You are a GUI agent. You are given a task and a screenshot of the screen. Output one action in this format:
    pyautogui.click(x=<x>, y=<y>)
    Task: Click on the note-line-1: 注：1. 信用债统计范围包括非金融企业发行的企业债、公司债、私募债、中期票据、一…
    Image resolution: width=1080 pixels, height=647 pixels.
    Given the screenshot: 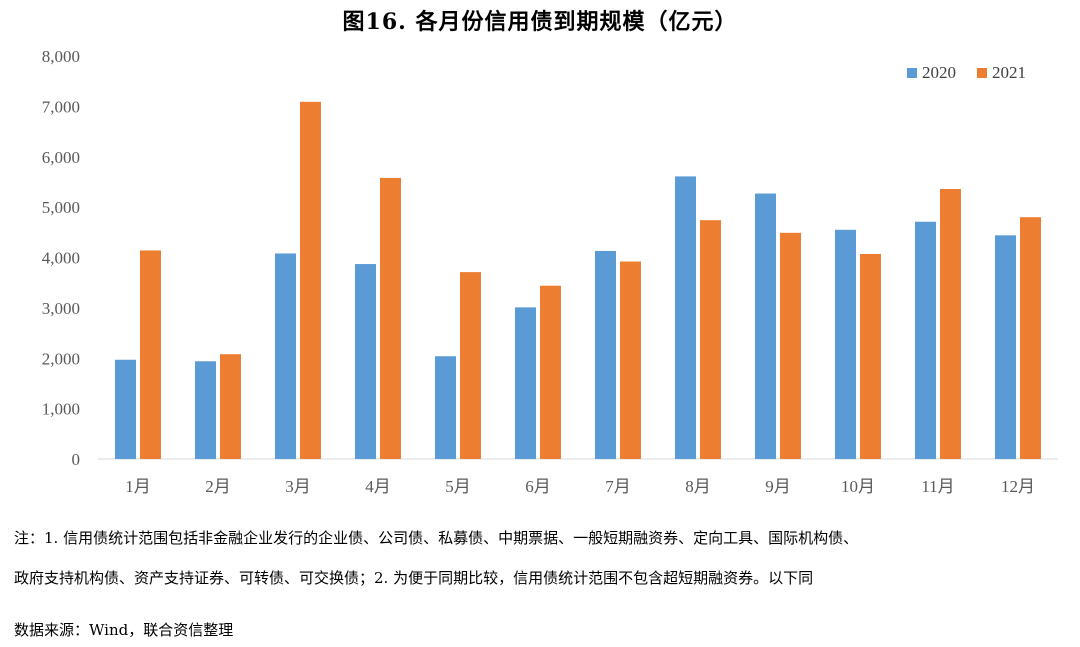 What is the action you would take?
    pyautogui.click(x=436, y=538)
    